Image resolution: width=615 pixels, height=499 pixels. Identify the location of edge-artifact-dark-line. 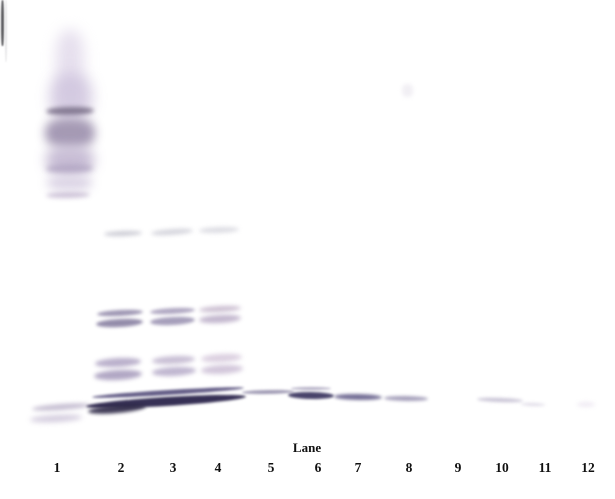
(2, 23).